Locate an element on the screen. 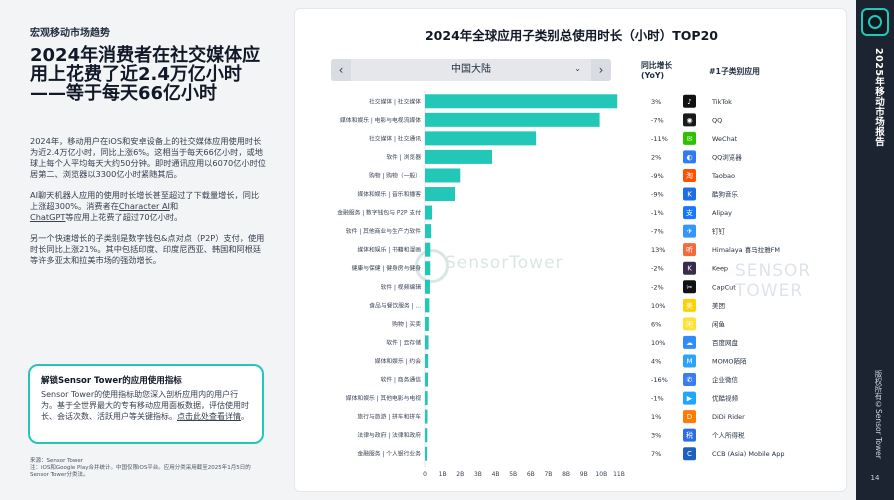 This screenshot has height=500, width=894. character-ai-link: Character AI is located at coordinates (144, 206).